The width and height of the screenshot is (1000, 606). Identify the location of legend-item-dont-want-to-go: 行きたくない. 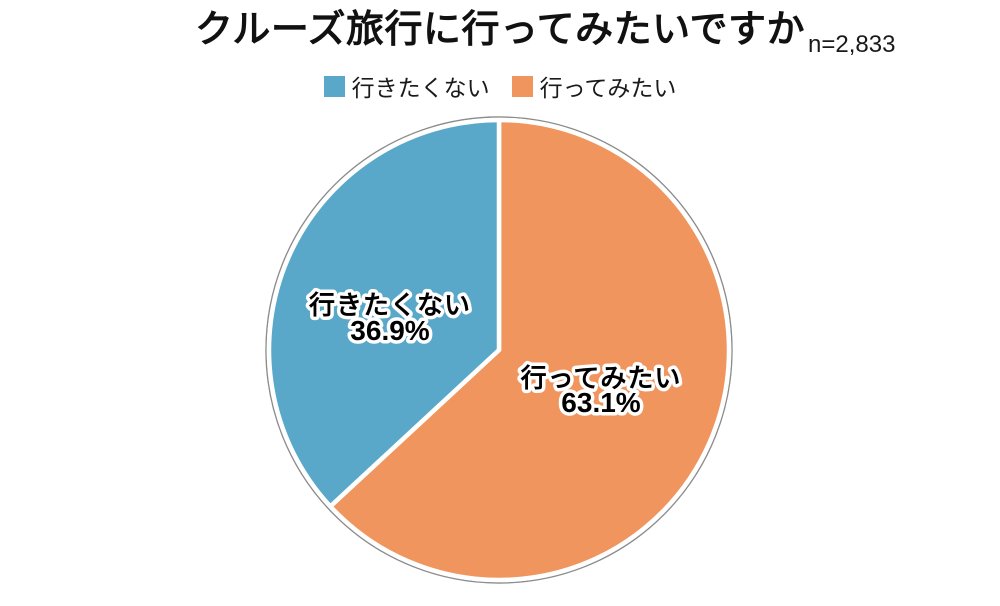
(406, 86).